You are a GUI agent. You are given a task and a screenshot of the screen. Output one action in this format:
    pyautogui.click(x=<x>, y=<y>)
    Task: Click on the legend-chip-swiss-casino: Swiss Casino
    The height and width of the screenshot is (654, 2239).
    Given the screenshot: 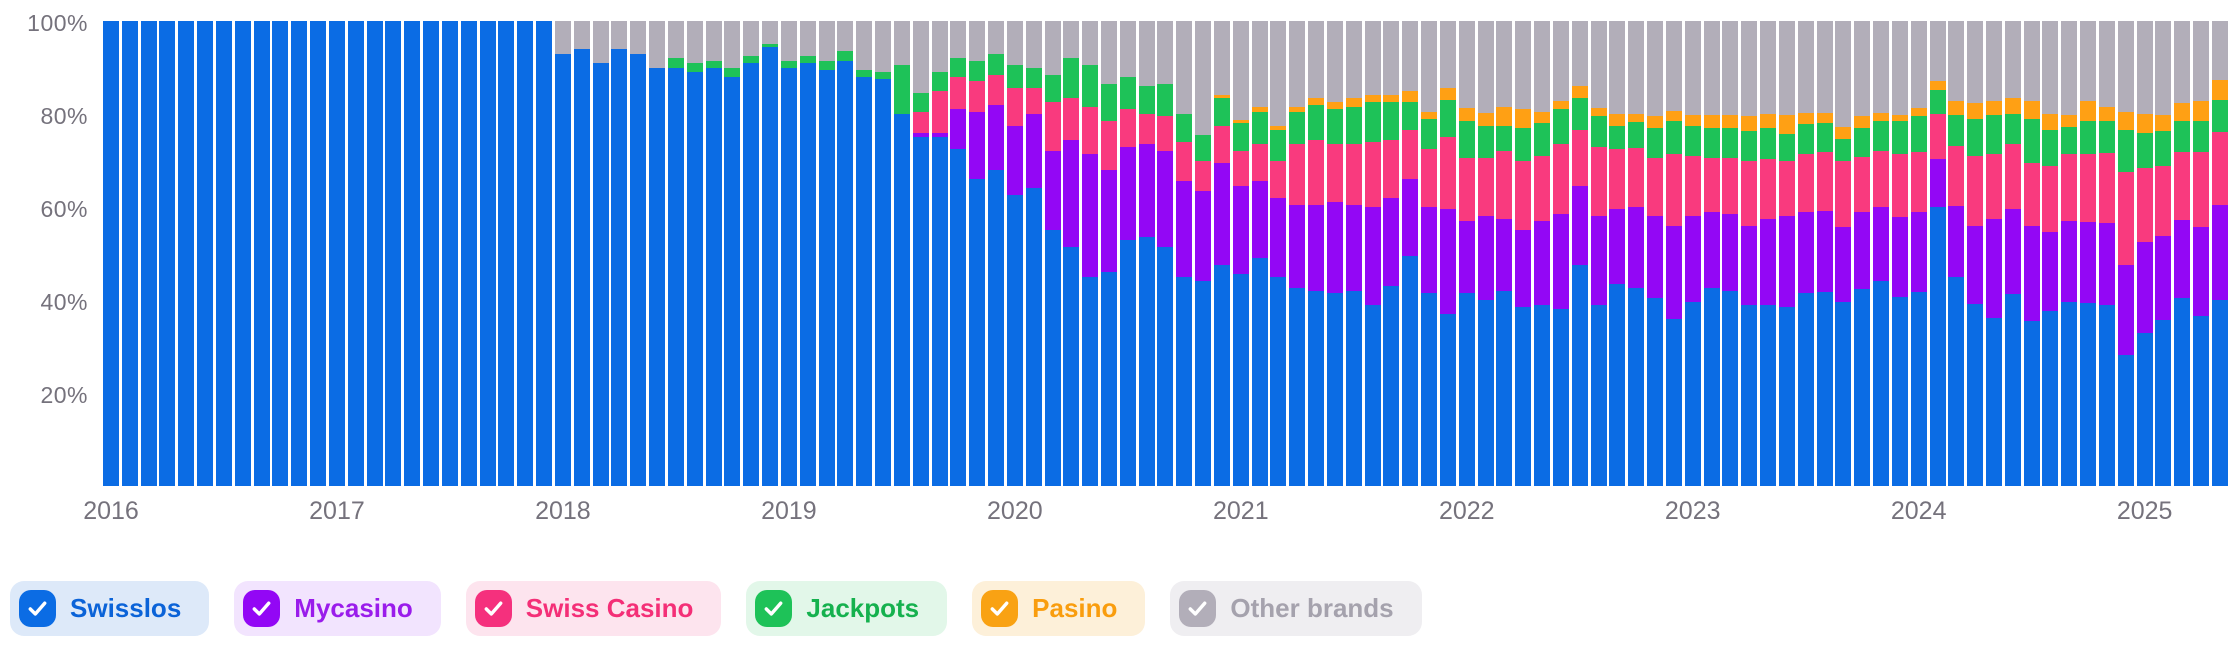 What is the action you would take?
    pyautogui.click(x=593, y=608)
    